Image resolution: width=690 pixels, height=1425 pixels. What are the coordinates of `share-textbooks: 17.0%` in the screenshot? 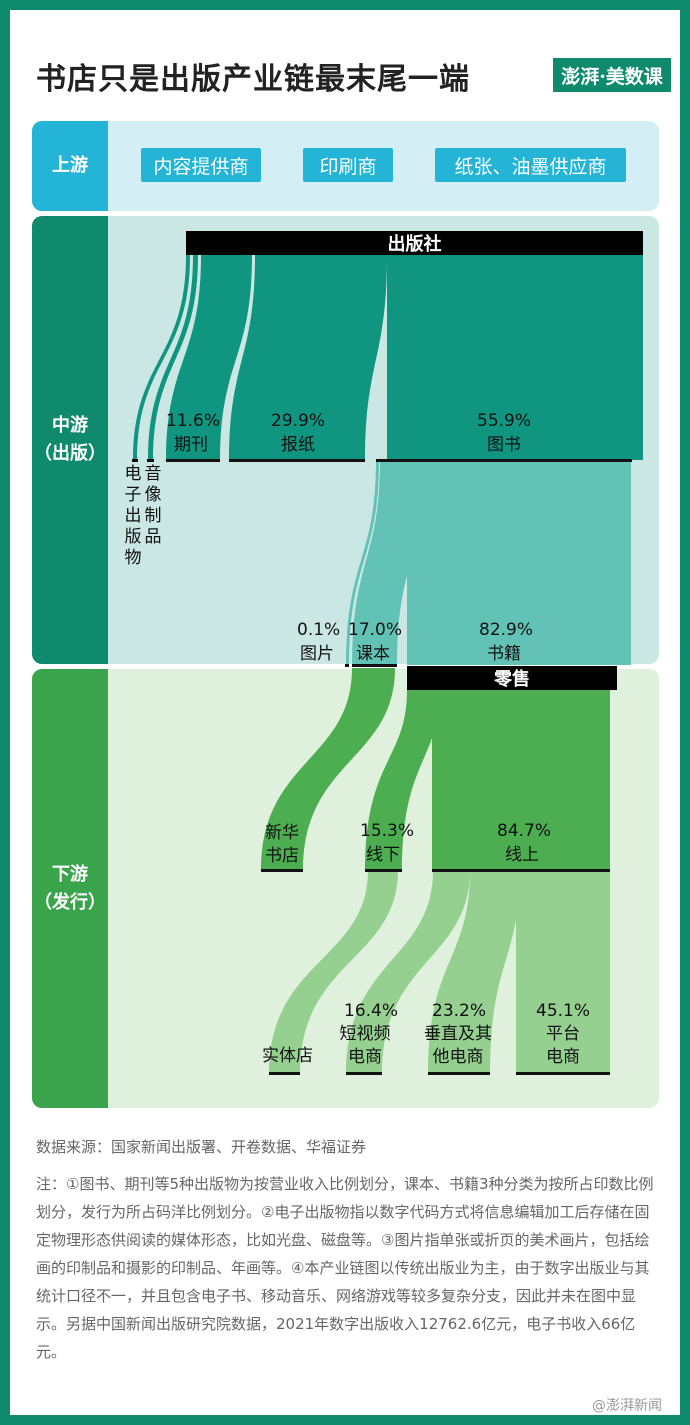 It's located at (375, 630).